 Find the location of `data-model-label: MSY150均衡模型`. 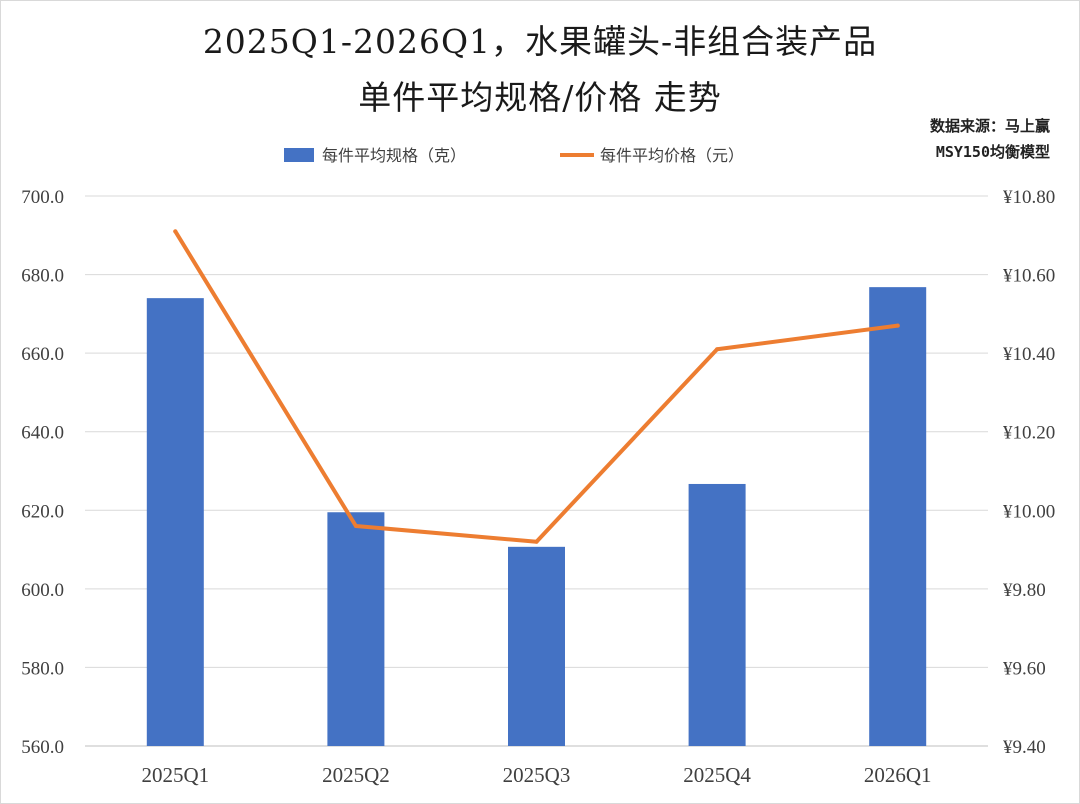

data-model-label: MSY150均衡模型 is located at coordinates (992, 152).